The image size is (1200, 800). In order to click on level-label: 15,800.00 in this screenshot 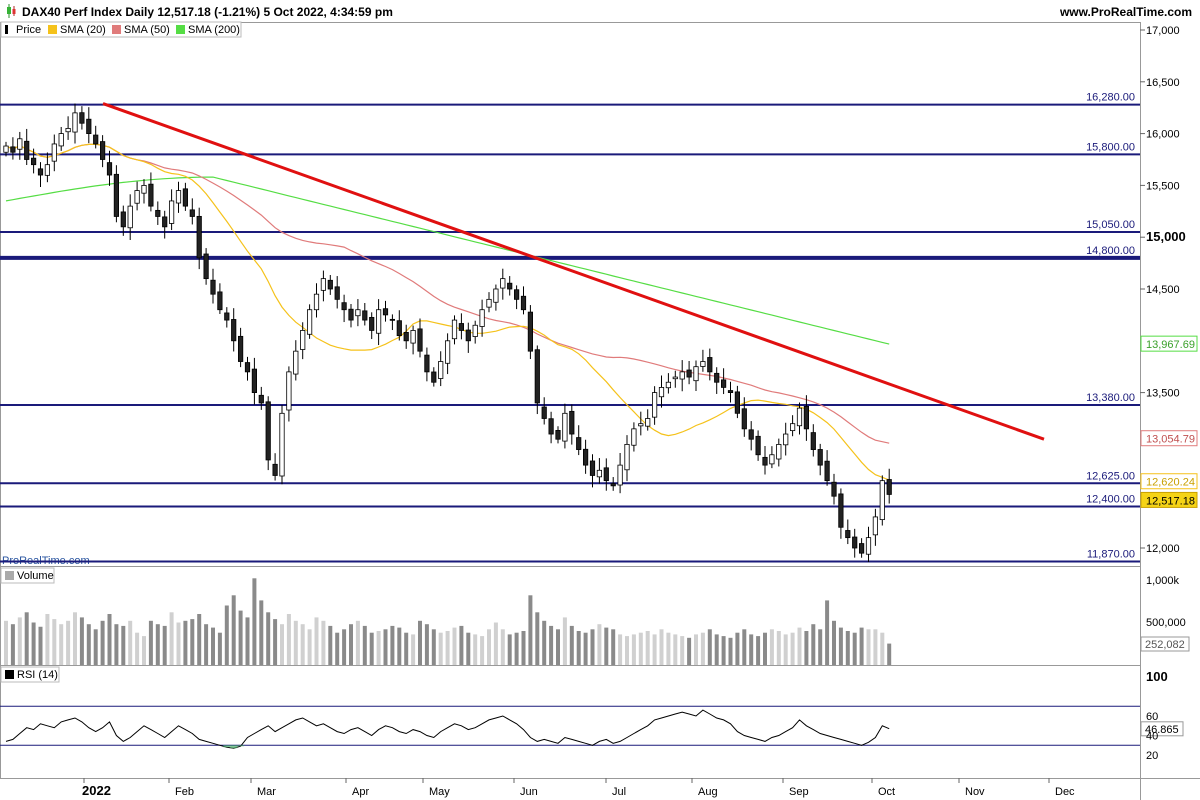, I will do `click(1110, 147)`.